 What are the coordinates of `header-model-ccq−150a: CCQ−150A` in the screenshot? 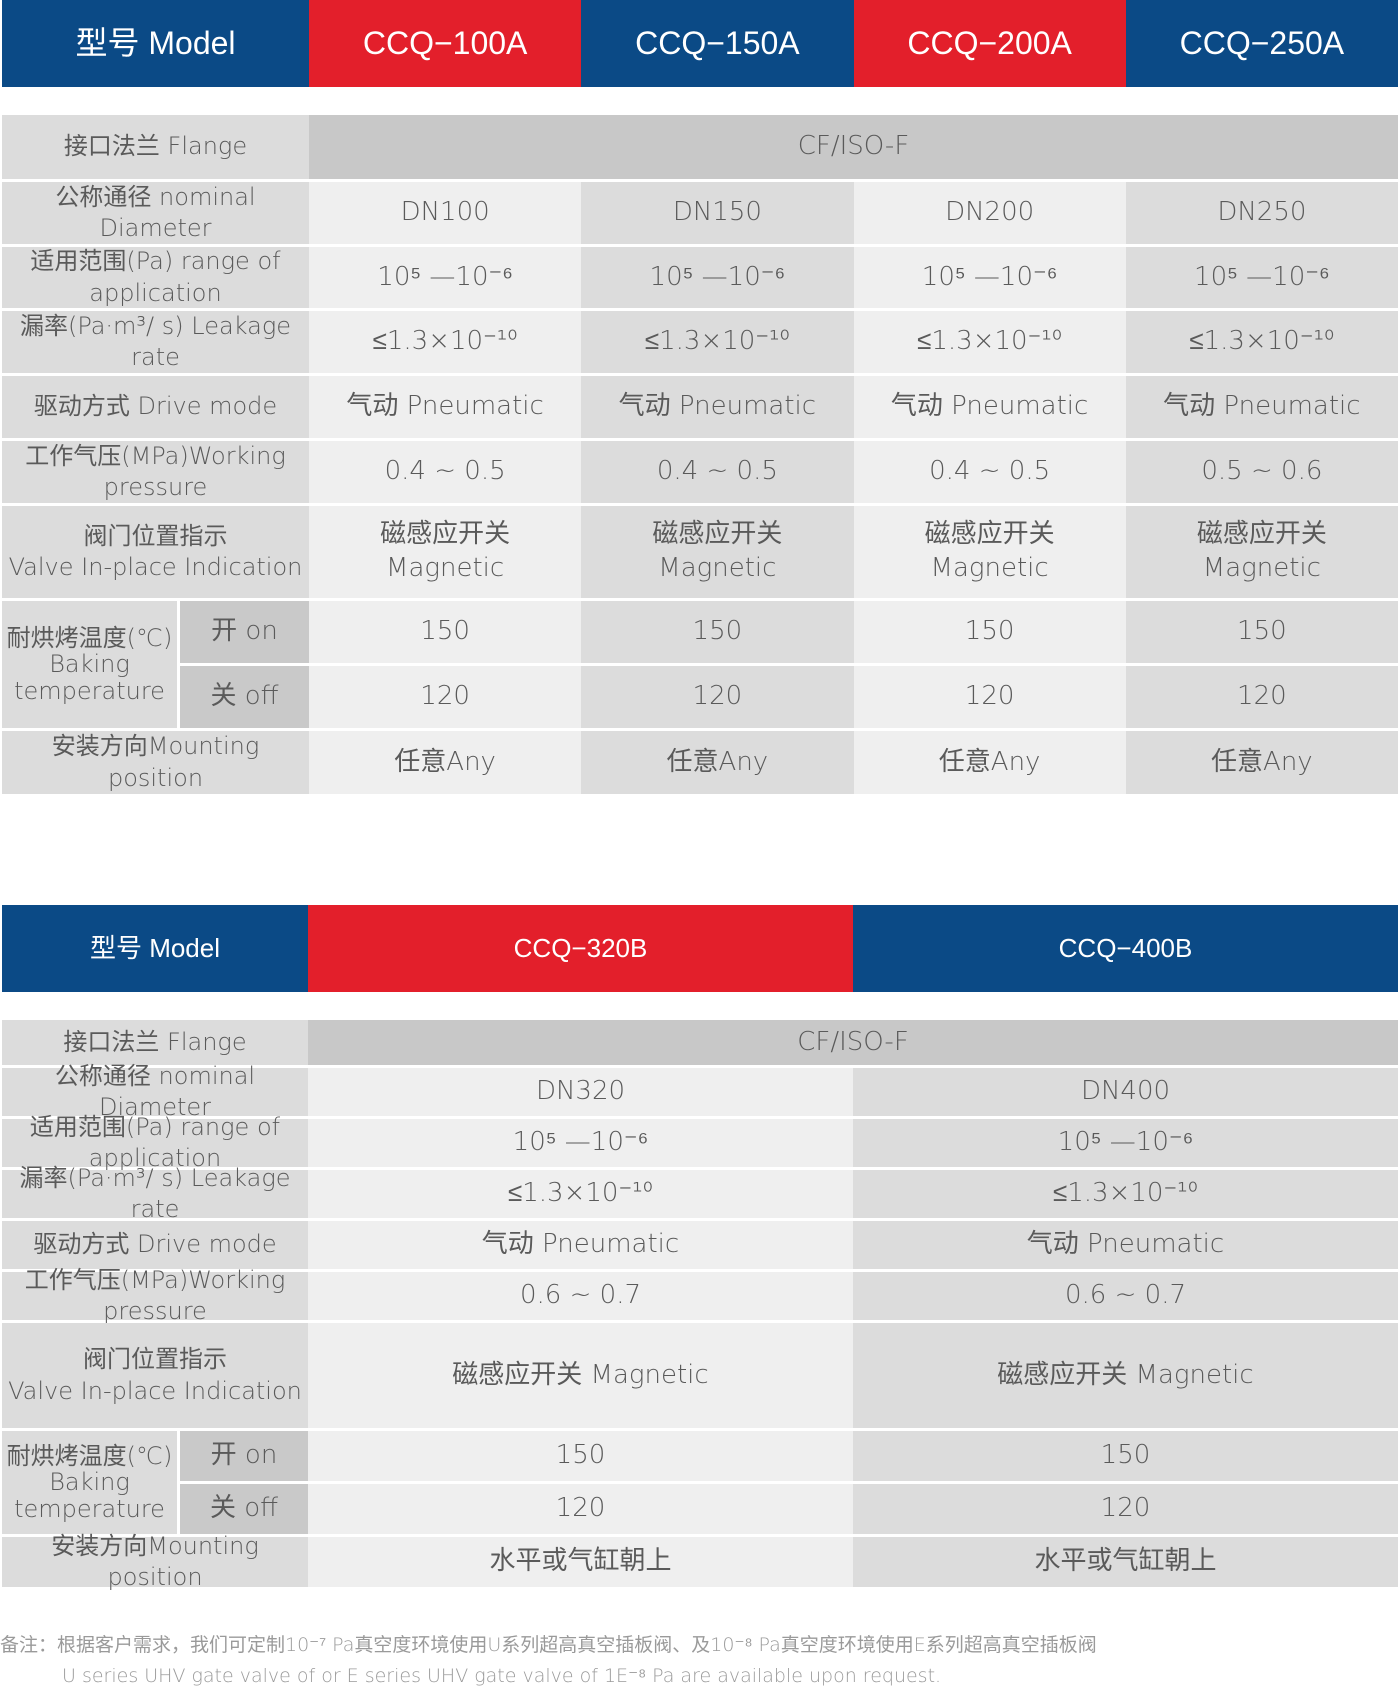 It's located at (717, 43).